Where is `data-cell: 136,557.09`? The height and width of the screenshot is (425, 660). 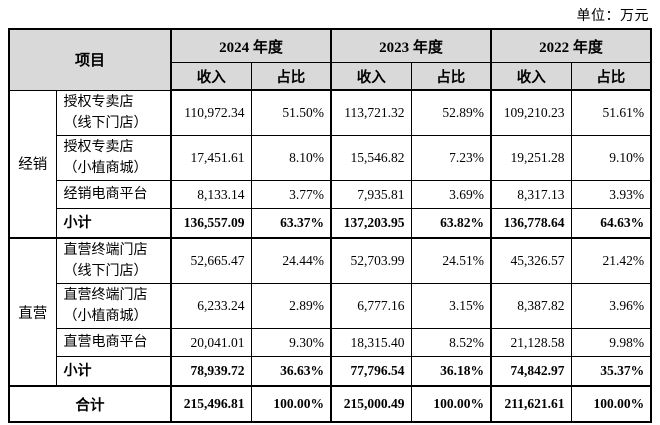 data-cell: 136,557.09 is located at coordinates (211, 223).